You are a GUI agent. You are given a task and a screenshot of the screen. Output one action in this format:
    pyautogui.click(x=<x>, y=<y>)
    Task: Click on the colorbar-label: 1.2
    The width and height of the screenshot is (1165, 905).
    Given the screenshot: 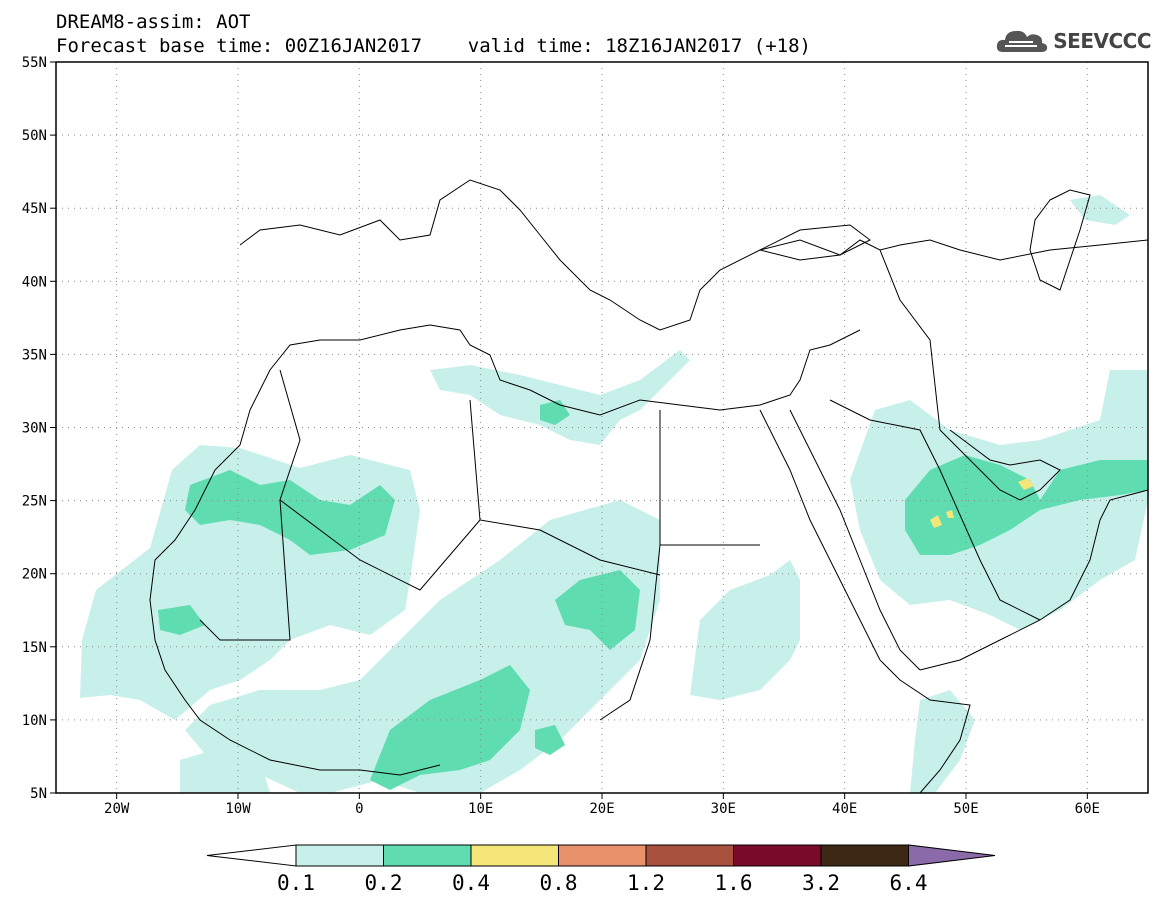 What is the action you would take?
    pyautogui.click(x=646, y=883)
    